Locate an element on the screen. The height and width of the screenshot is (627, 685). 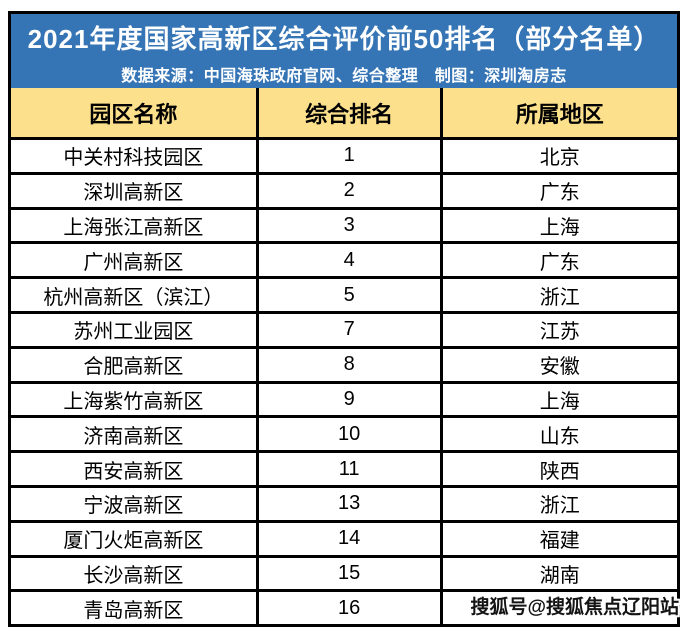
rank-cell: 3 is located at coordinates (351, 225).